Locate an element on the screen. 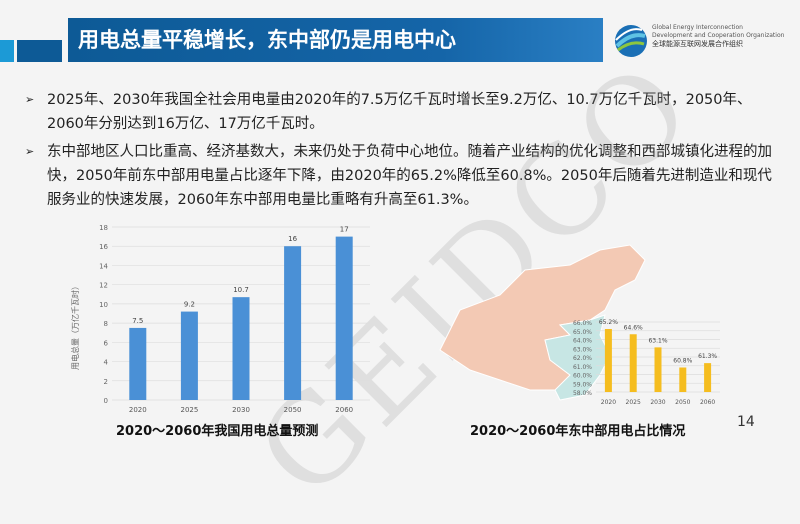 The width and height of the screenshot is (800, 524). y-tick-label: 64.0% is located at coordinates (582, 341).